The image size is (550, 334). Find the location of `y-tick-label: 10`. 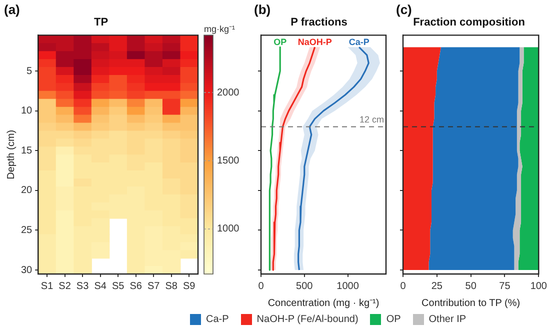

y-tick-label: 10 is located at coordinates (27, 111).